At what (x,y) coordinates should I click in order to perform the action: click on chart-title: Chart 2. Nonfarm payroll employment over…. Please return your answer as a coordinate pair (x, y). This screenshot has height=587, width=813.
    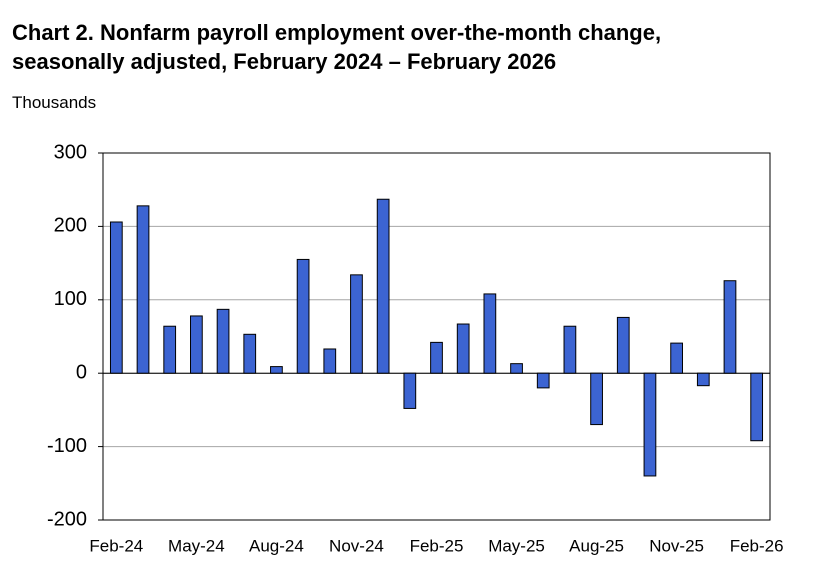
    Looking at the image, I should click on (337, 47).